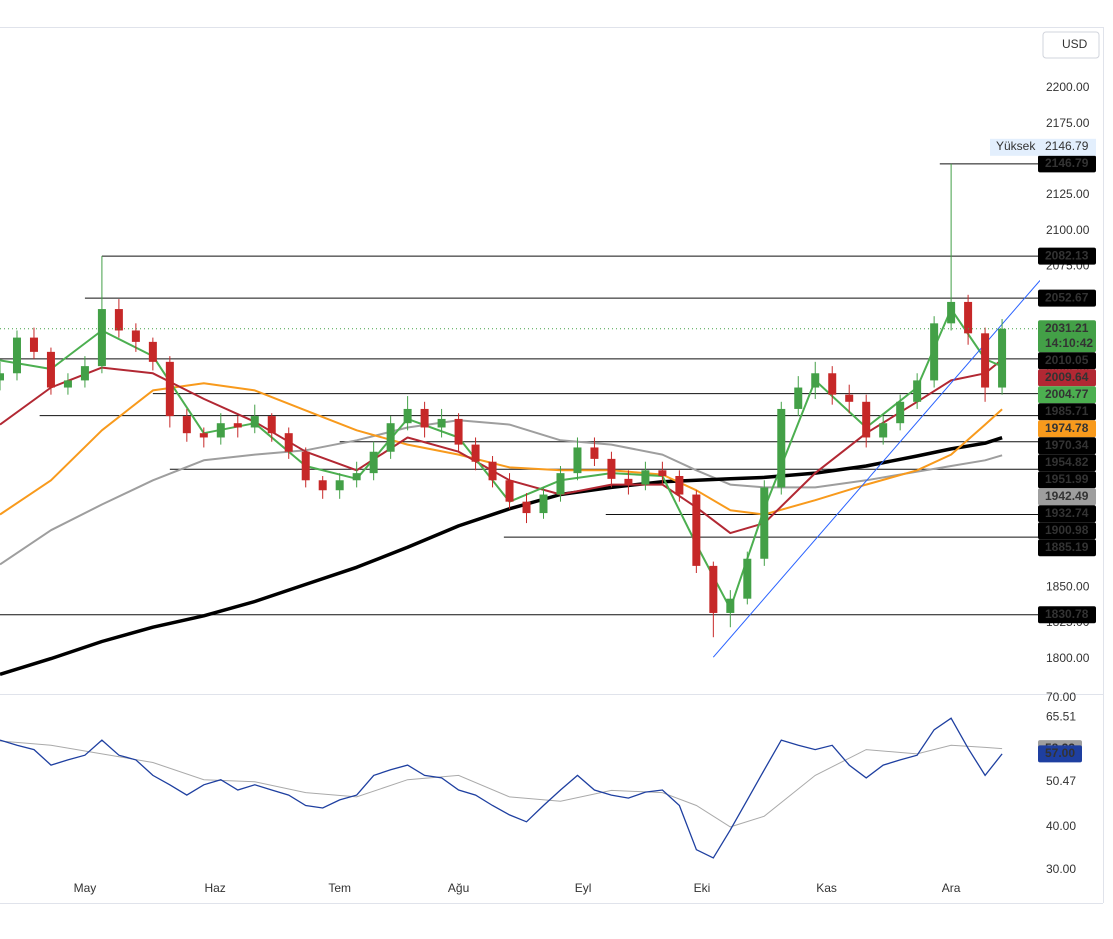 The width and height of the screenshot is (1113, 939). Describe the element at coordinates (1067, 614) in the screenshot. I see `badge-label: 1830.78` at that location.